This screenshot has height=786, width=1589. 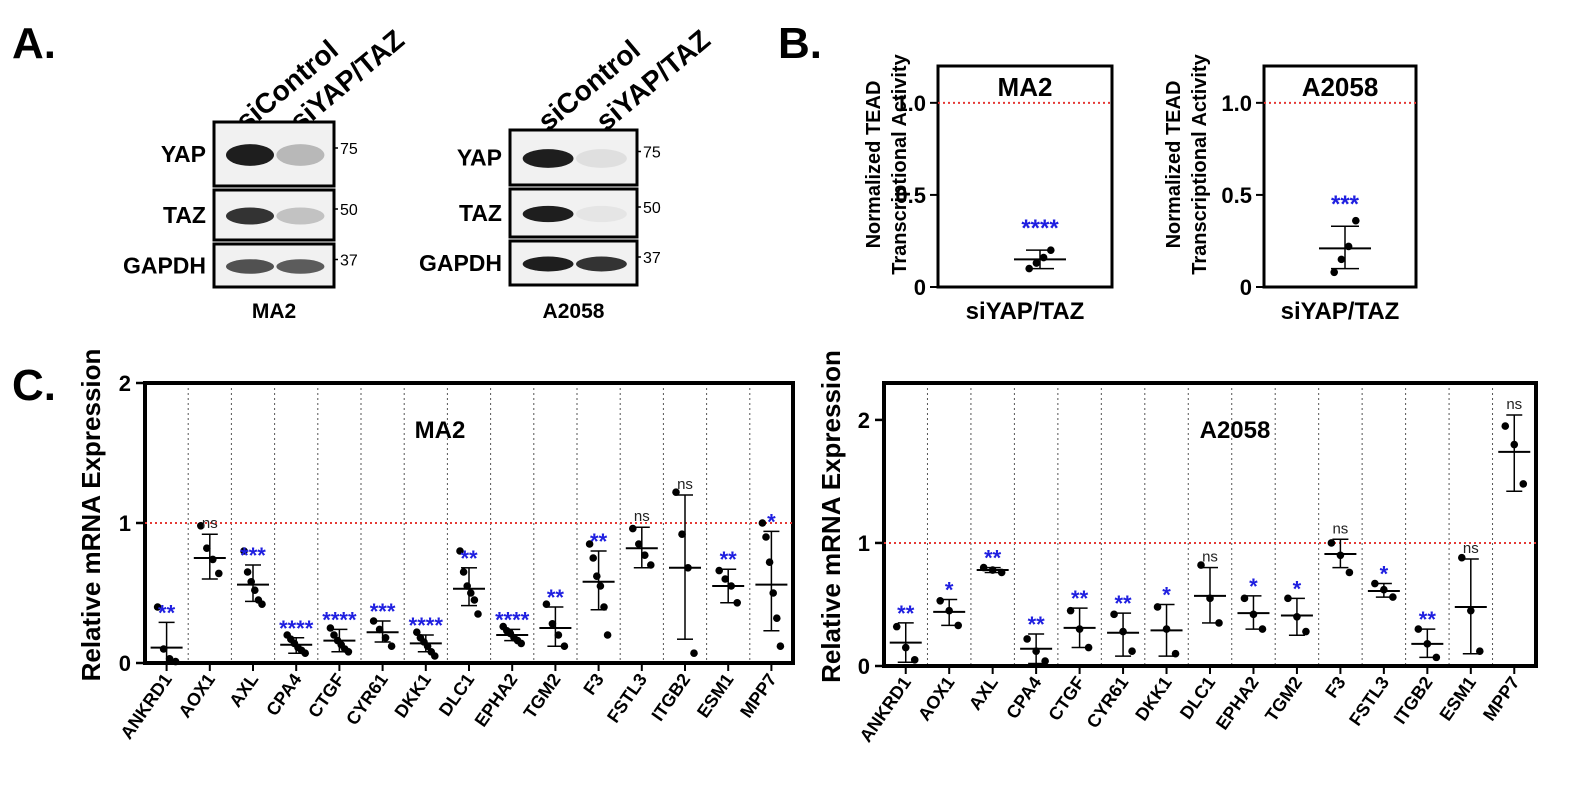 What do you see at coordinates (34, 385) in the screenshot?
I see `panel-c-letter: C.` at bounding box center [34, 385].